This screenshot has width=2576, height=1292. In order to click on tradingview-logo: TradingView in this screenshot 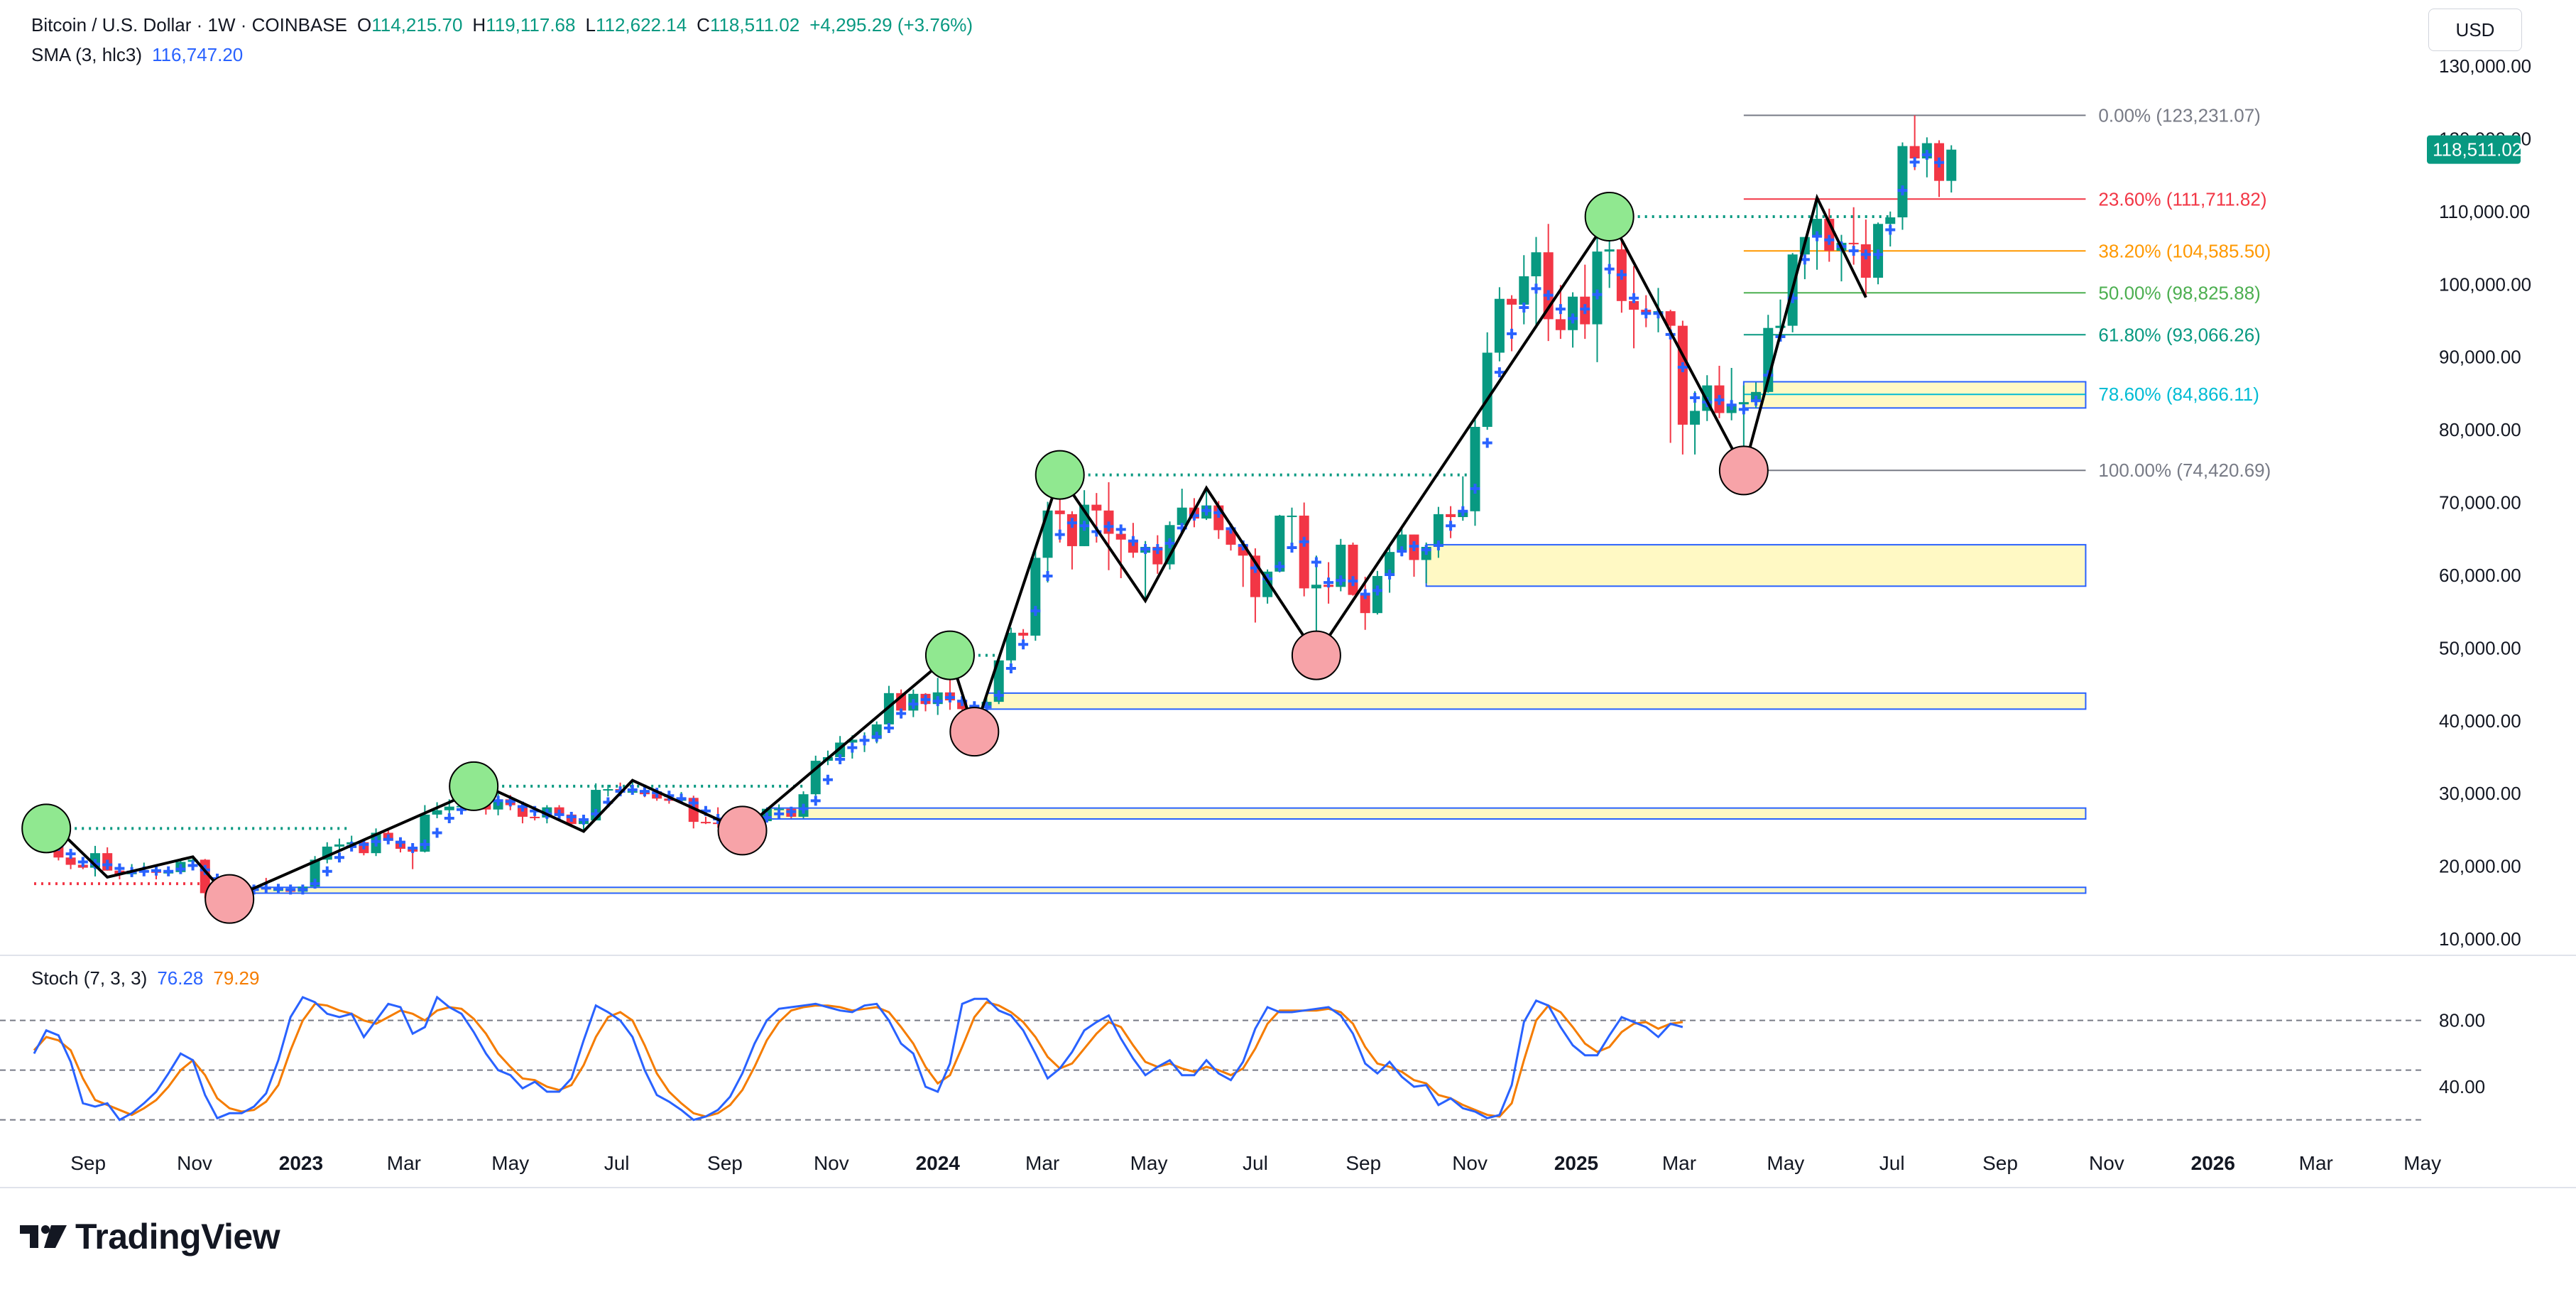, I will do `click(149, 1236)`.